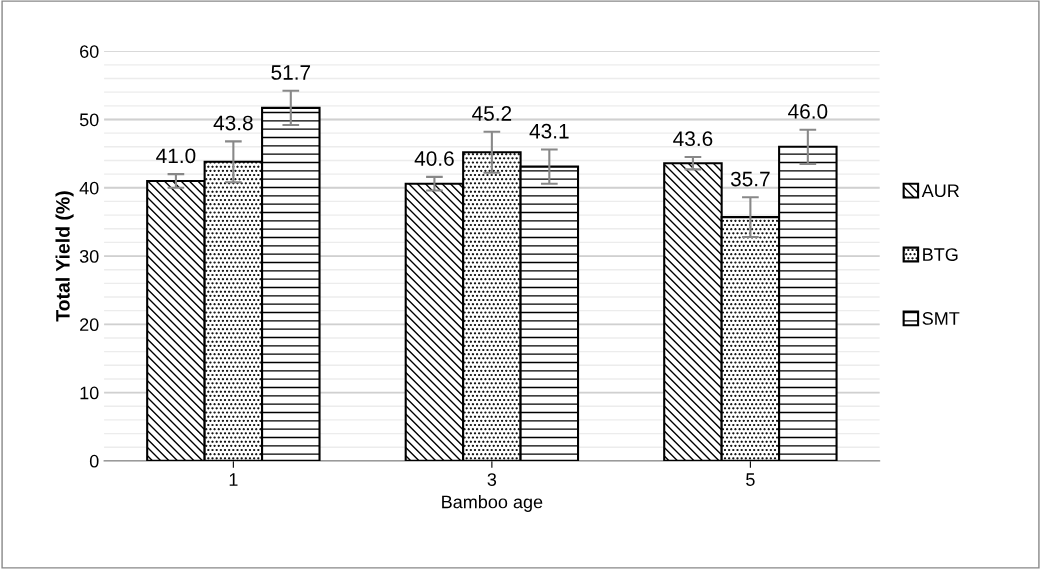  What do you see at coordinates (940, 191) in the screenshot?
I see `legend-label: AUR` at bounding box center [940, 191].